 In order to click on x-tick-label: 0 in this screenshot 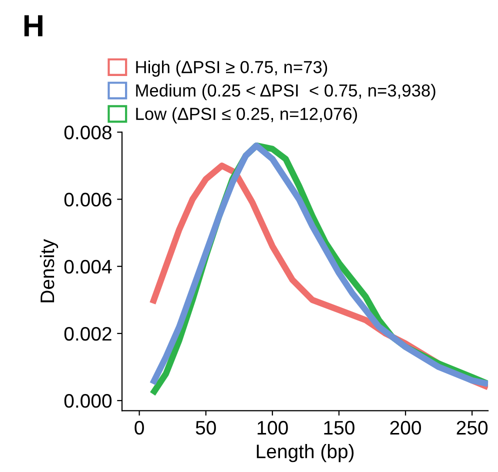, I will do `click(139, 427)`.